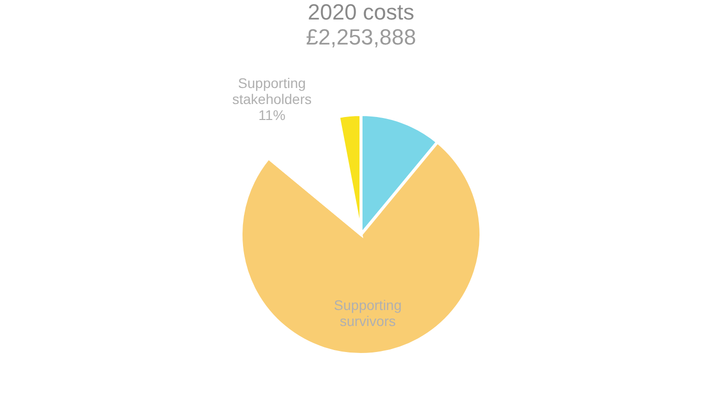 This screenshot has width=722, height=417. What do you see at coordinates (272, 114) in the screenshot?
I see `data-label: 11%` at bounding box center [272, 114].